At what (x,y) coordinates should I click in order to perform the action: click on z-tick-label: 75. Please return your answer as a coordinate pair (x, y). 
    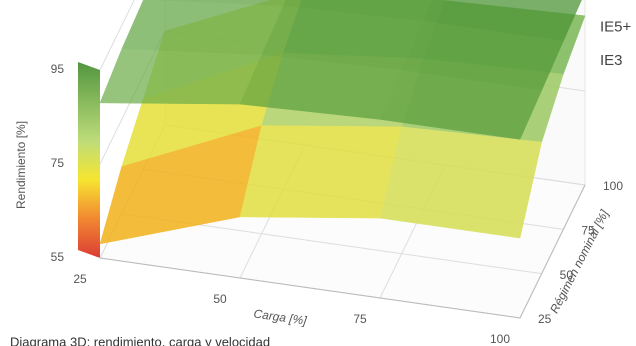
    Looking at the image, I should click on (58, 163).